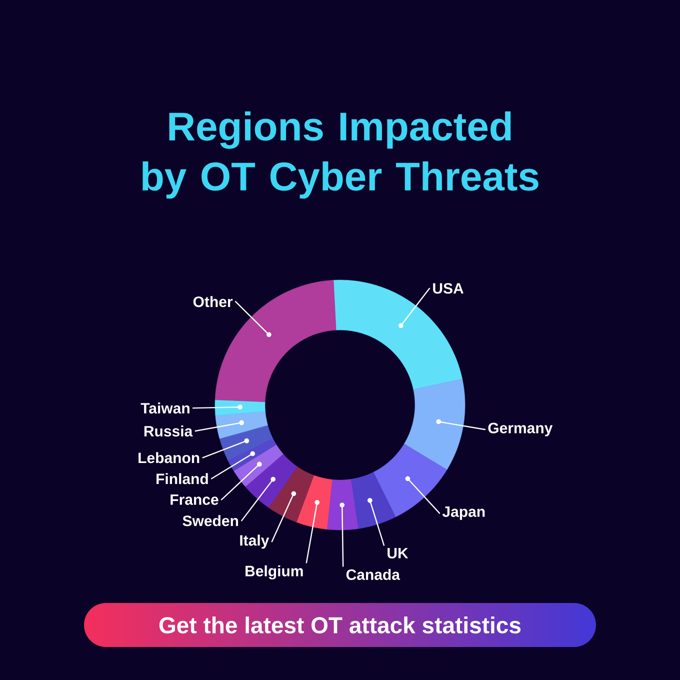 The width and height of the screenshot is (680, 680). I want to click on slice-label: Finland, so click(182, 478).